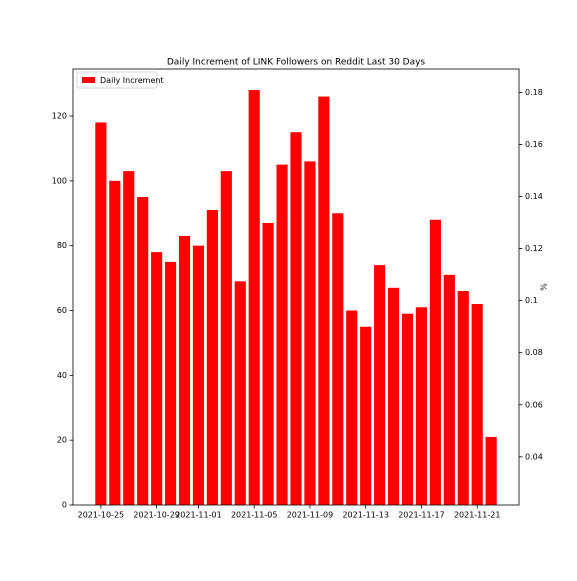 The width and height of the screenshot is (577, 581). I want to click on legend-swatch, so click(88, 80).